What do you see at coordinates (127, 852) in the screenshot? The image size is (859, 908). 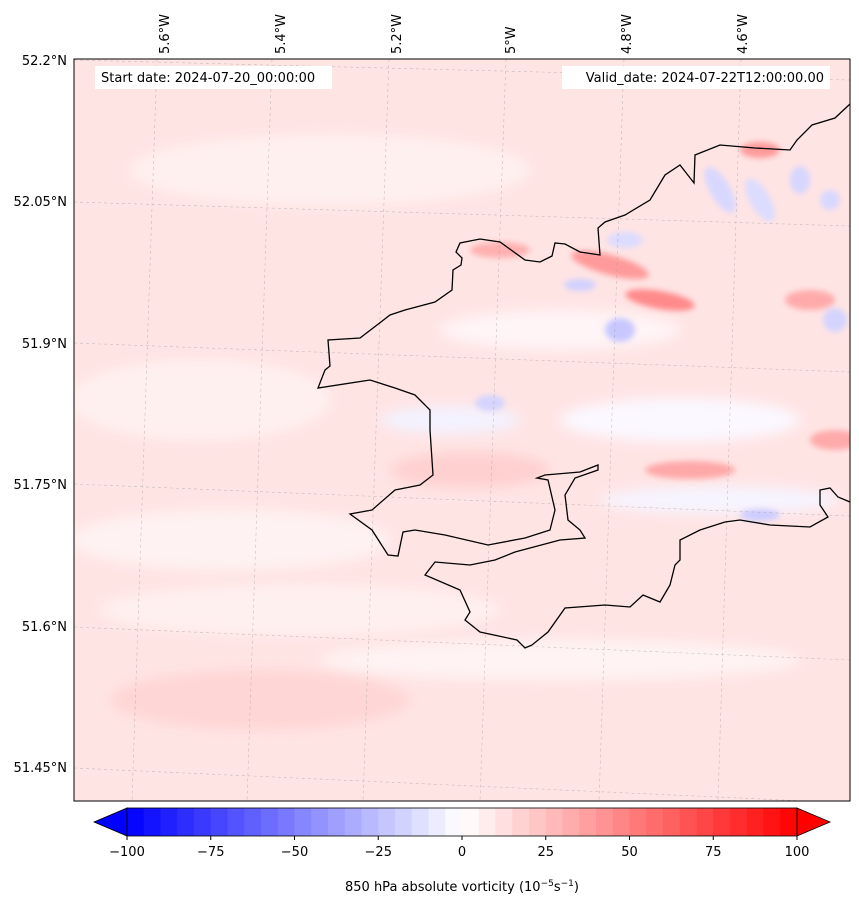 I see `colorbar-tick-label: −100` at bounding box center [127, 852].